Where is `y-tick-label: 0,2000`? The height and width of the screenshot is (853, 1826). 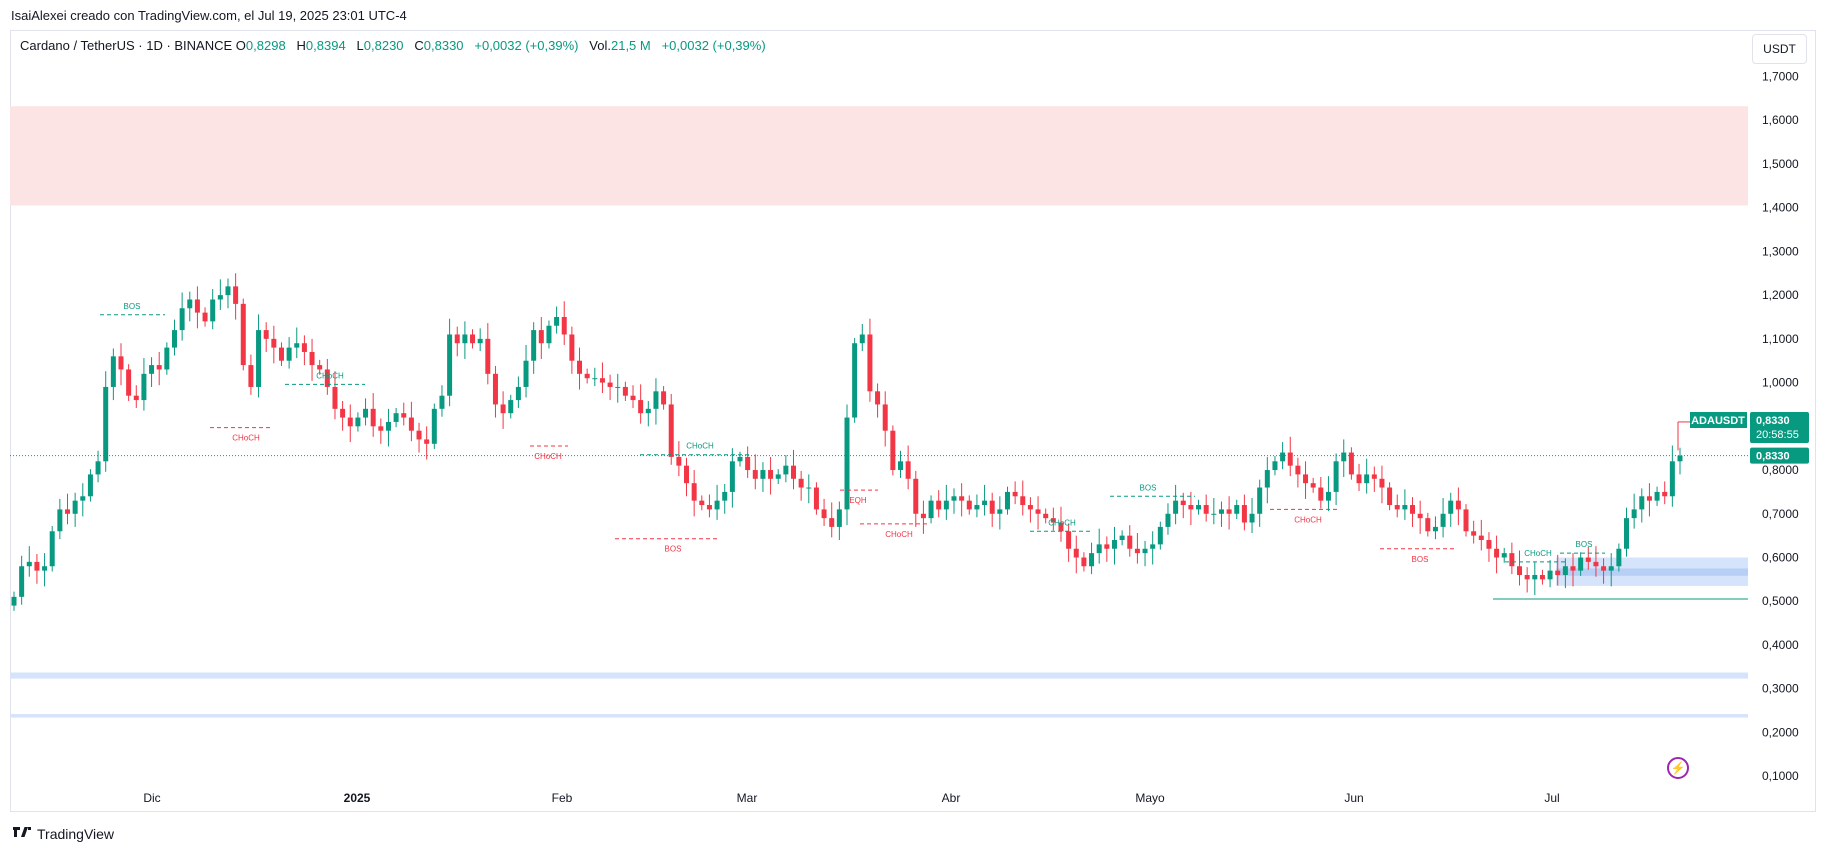
y-tick-label: 0,2000 is located at coordinates (1780, 732).